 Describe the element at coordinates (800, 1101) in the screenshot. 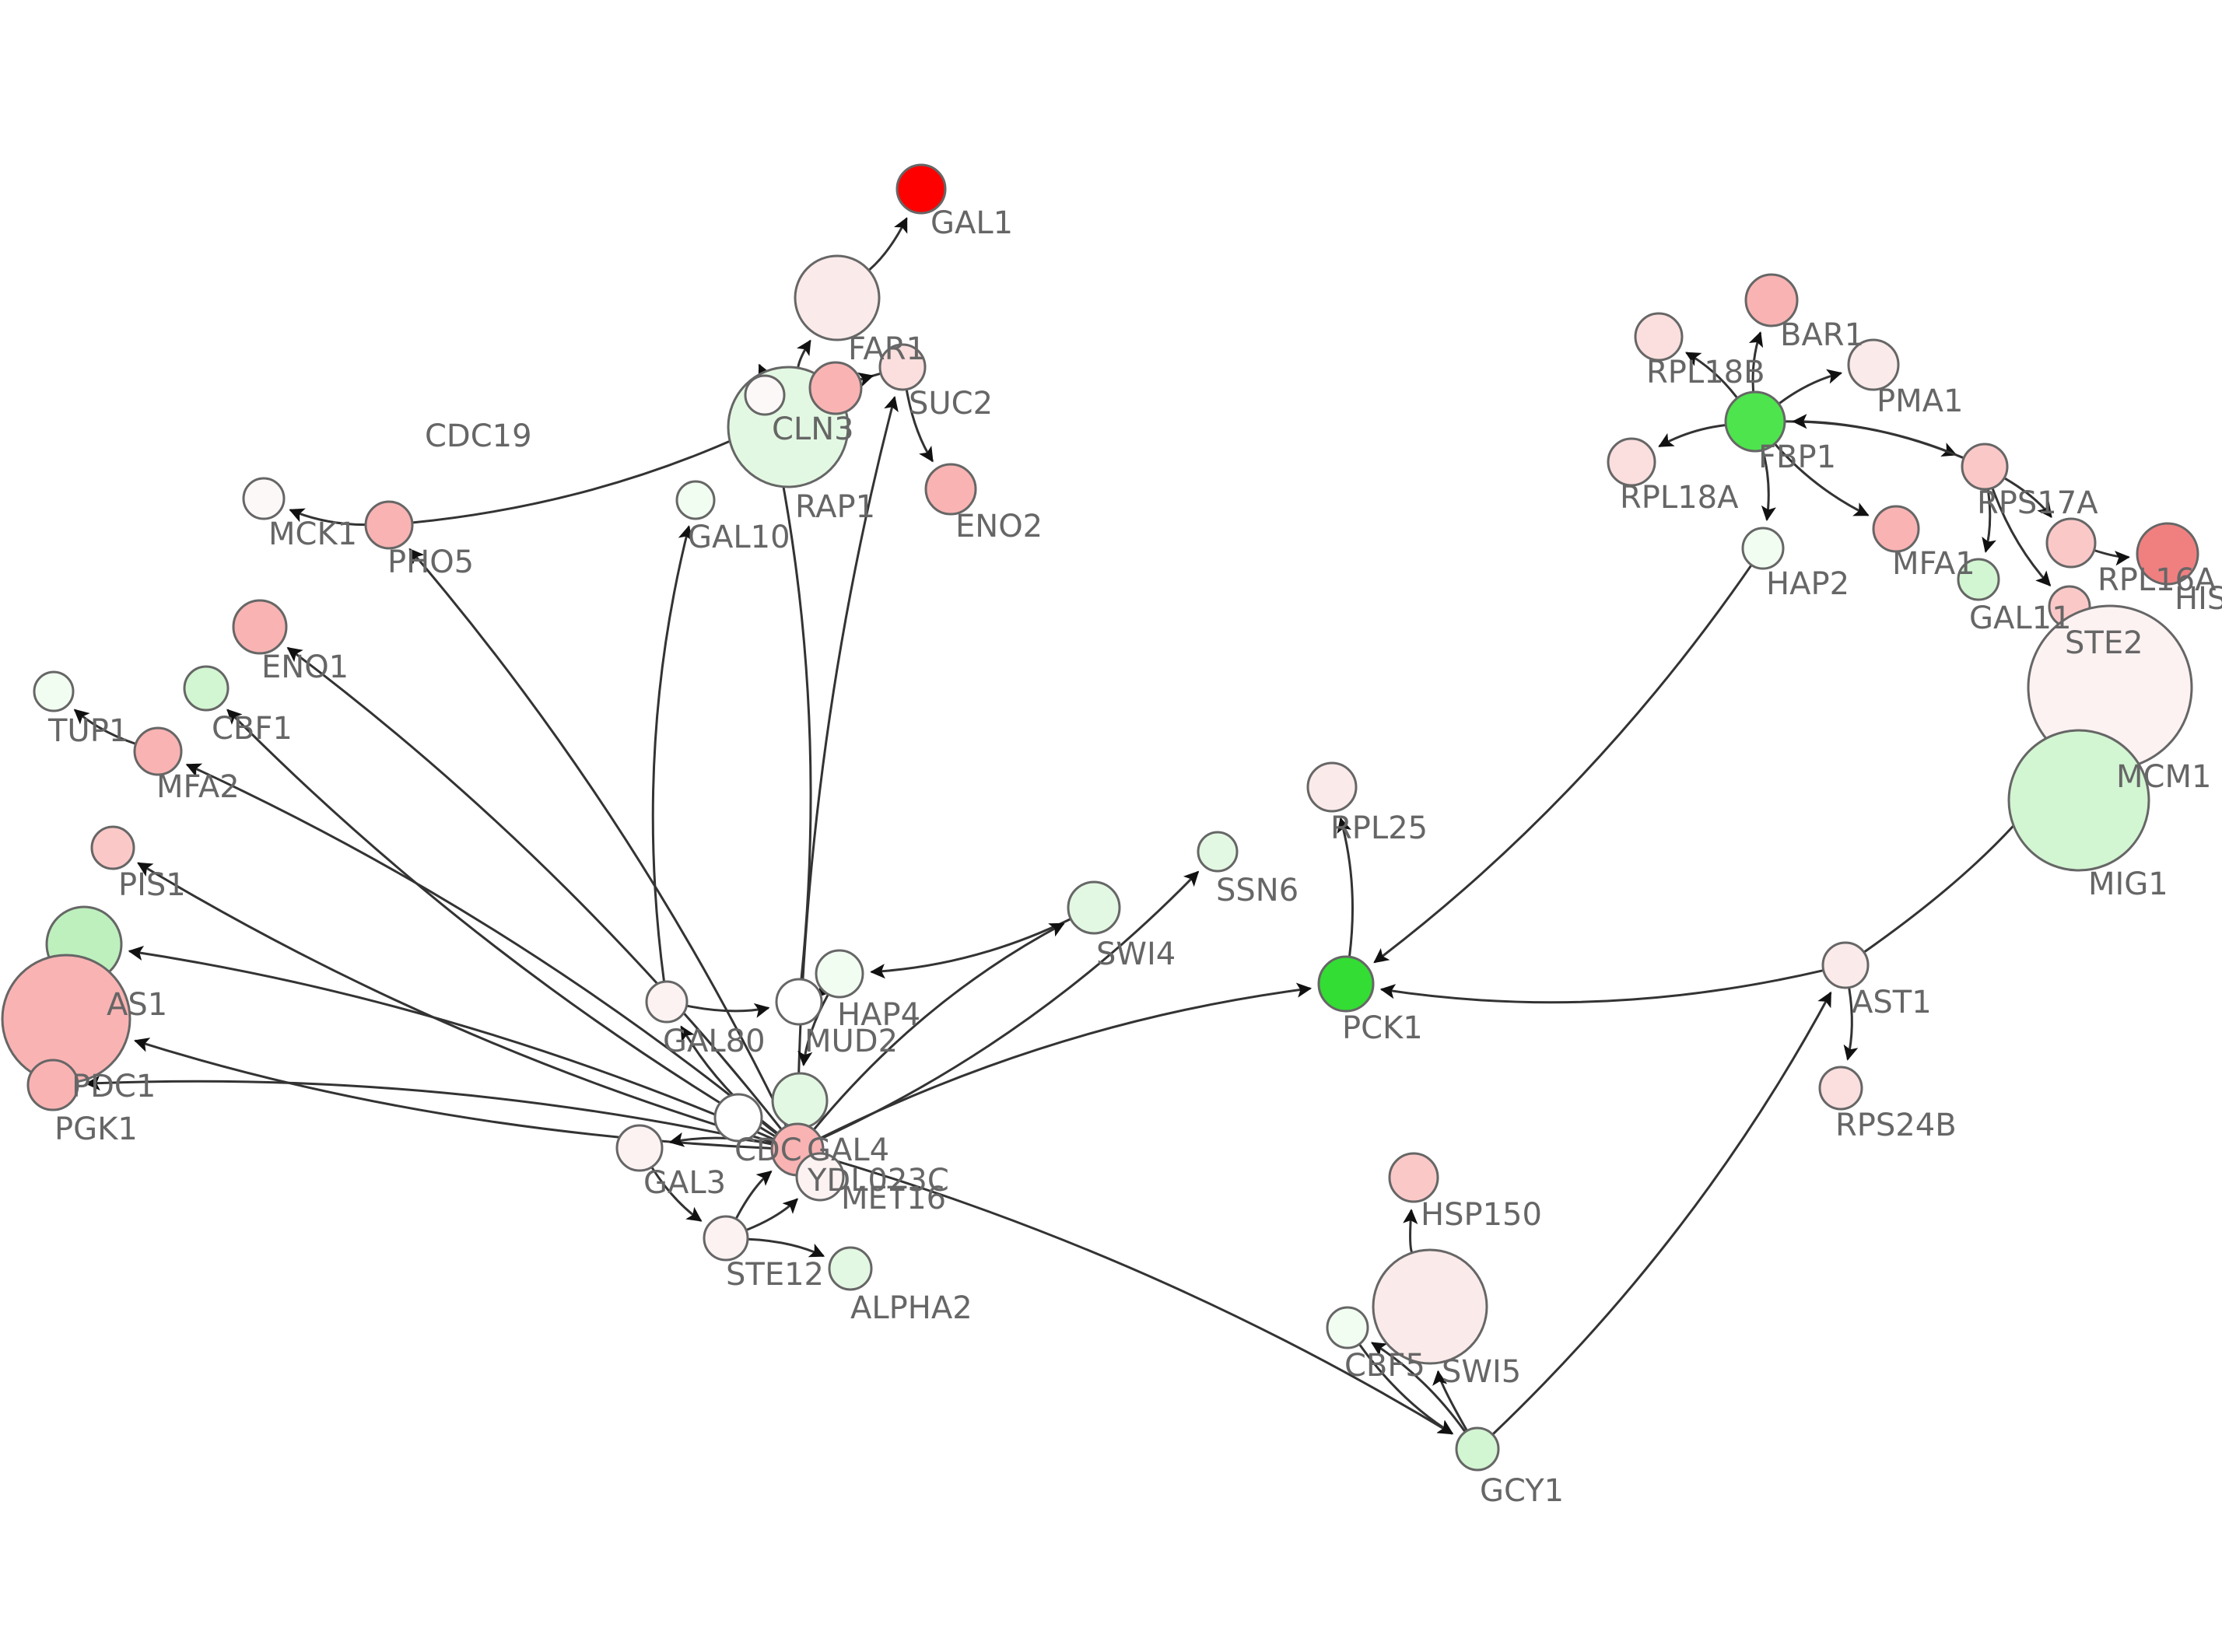

I see `gene-node-met16` at that location.